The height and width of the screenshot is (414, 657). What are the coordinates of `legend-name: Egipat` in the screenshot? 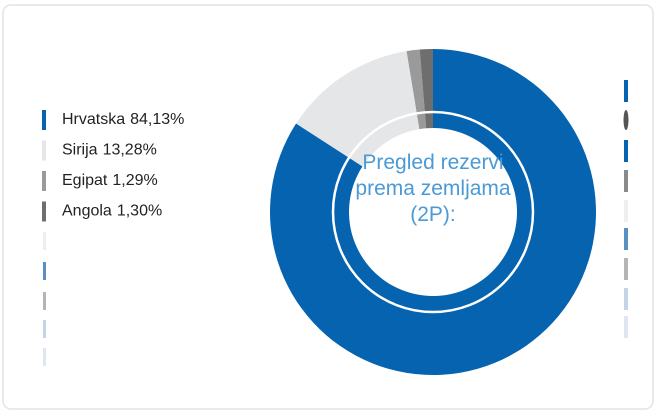 It's located at (85, 180).